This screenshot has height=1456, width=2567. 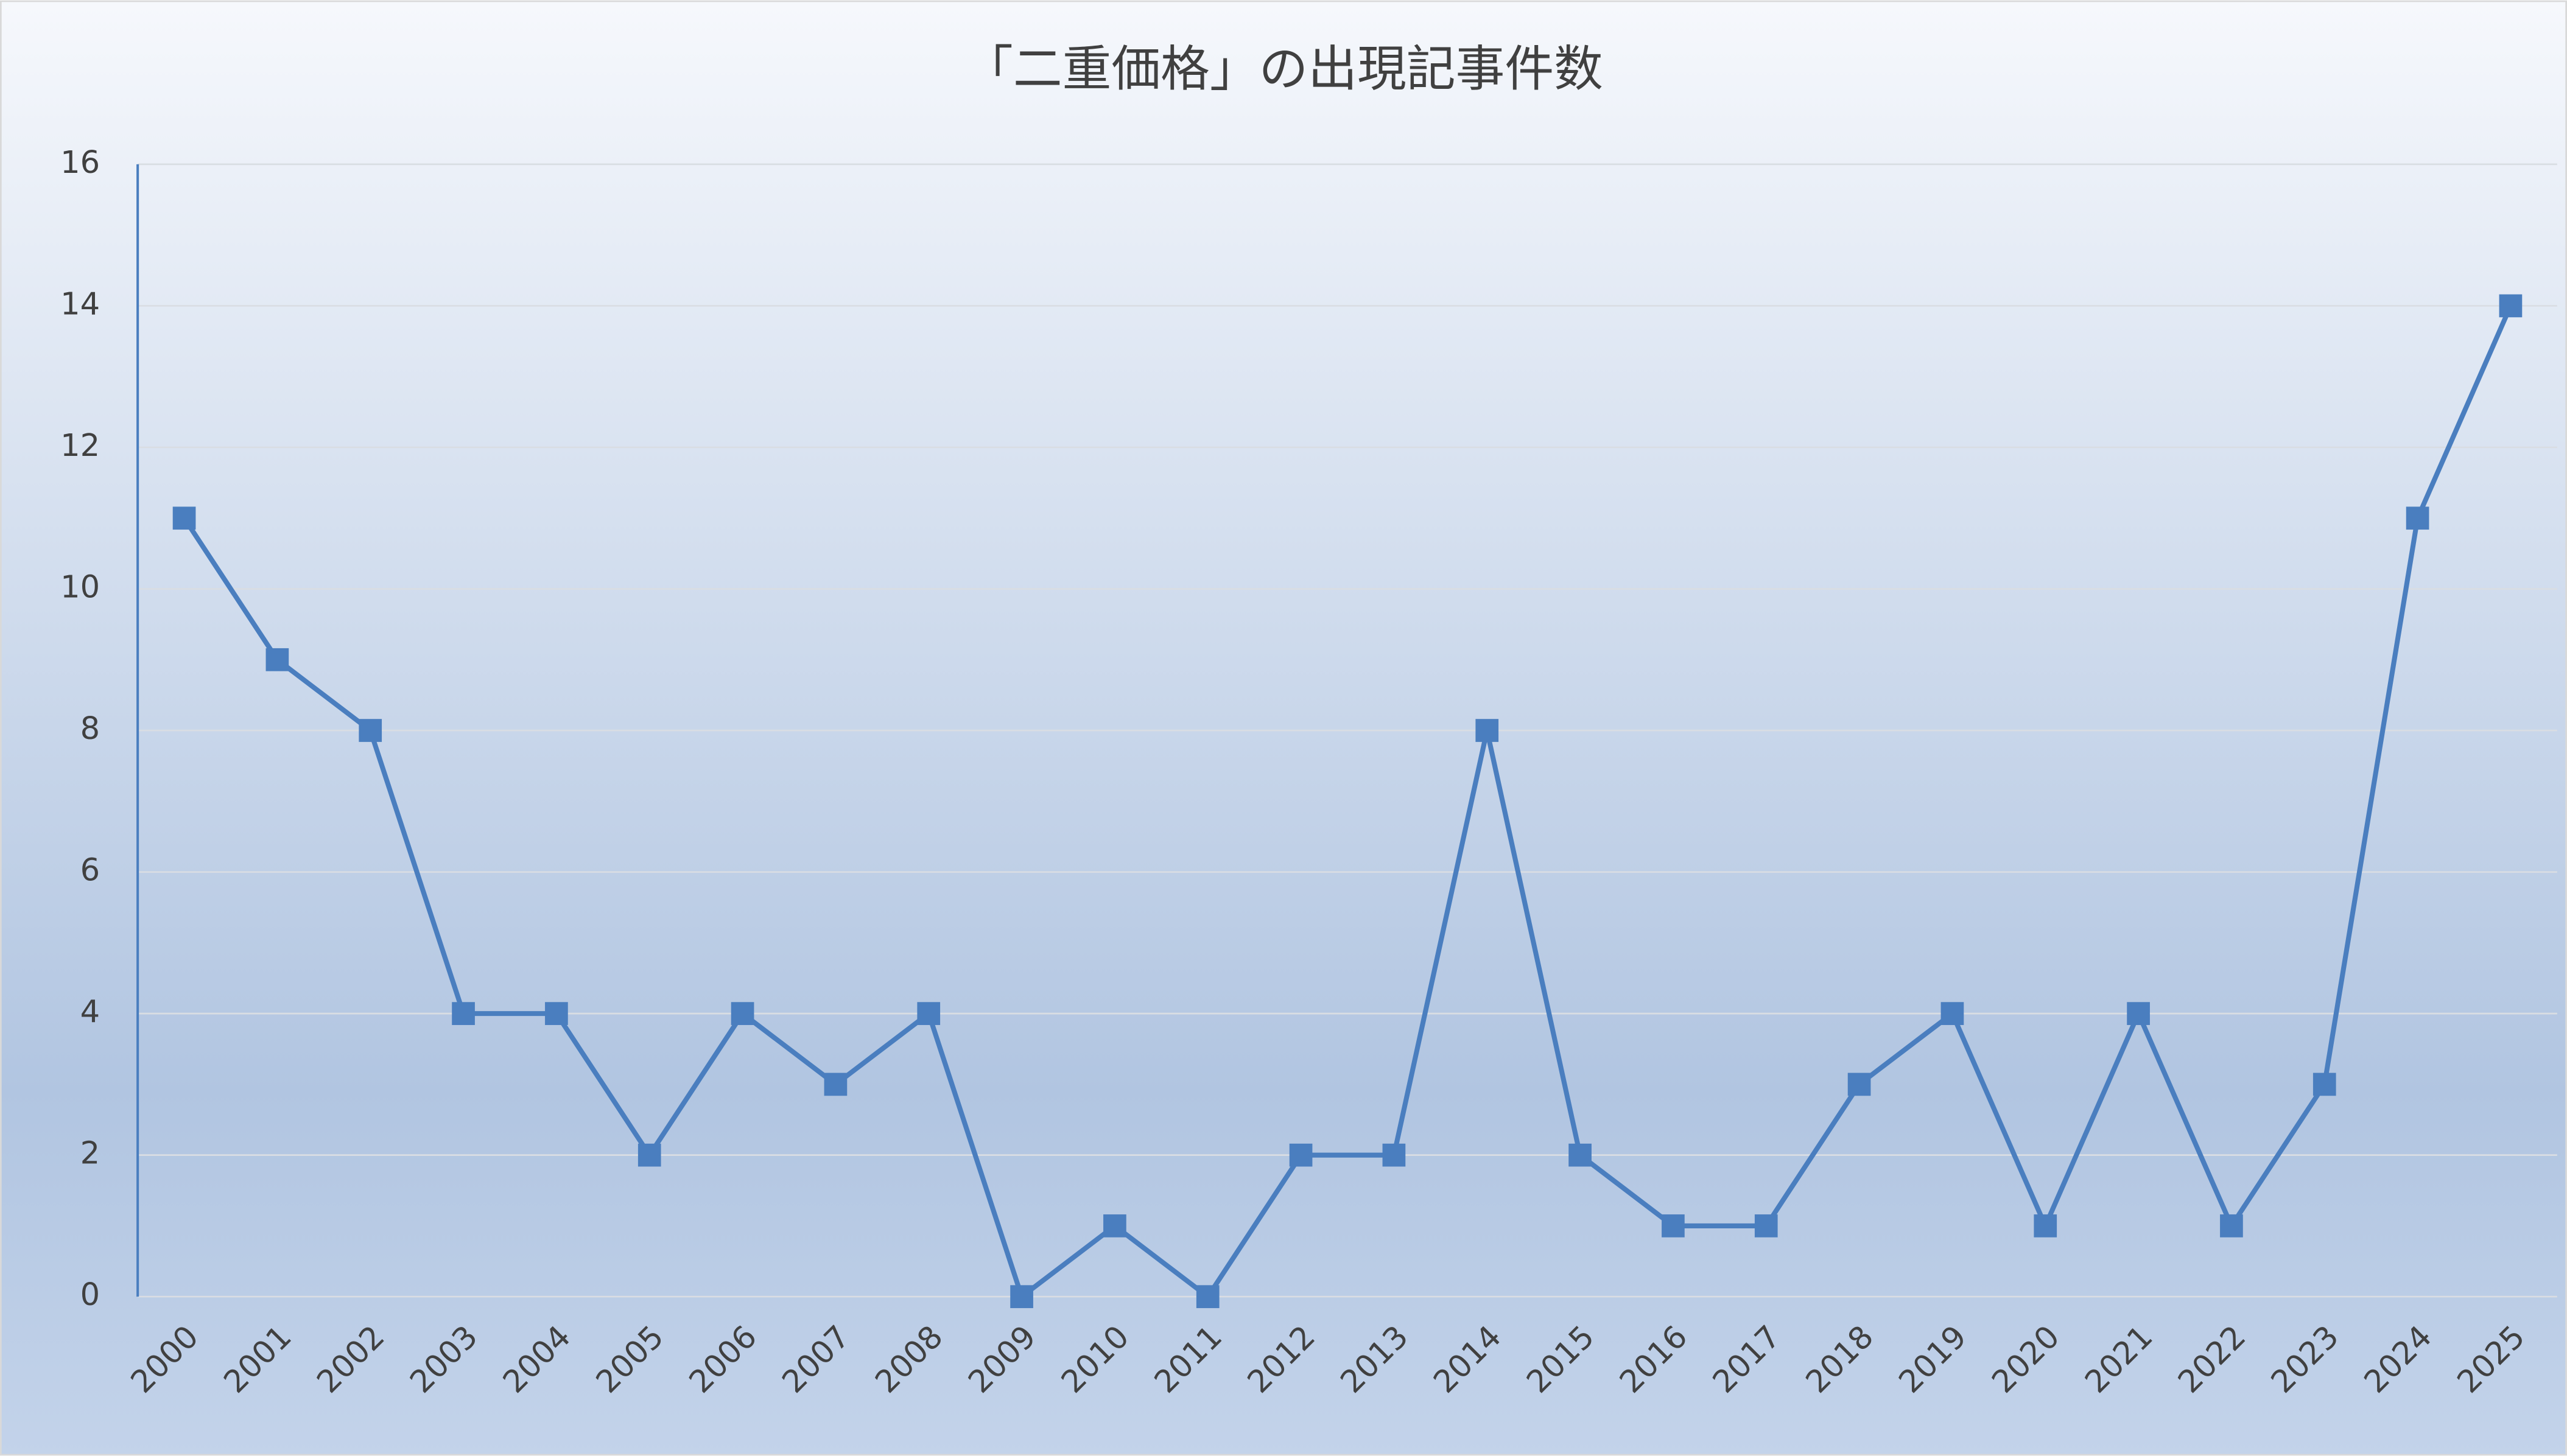 What do you see at coordinates (90, 1154) in the screenshot?
I see `y-tick-label: 2` at bounding box center [90, 1154].